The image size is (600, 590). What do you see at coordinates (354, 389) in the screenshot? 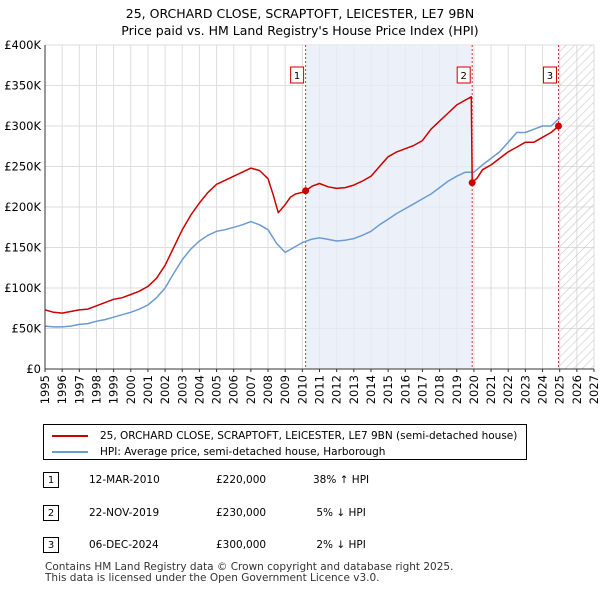
I see `x-tick-label: 2013` at bounding box center [354, 389].